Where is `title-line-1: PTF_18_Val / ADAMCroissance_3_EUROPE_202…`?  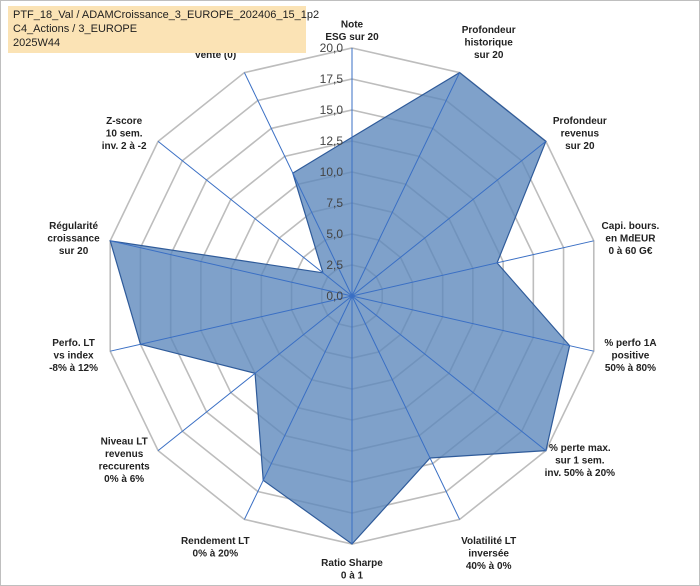
title-line-1: PTF_18_Val / ADAMCroissance_3_EUROPE_202… is located at coordinates (166, 15).